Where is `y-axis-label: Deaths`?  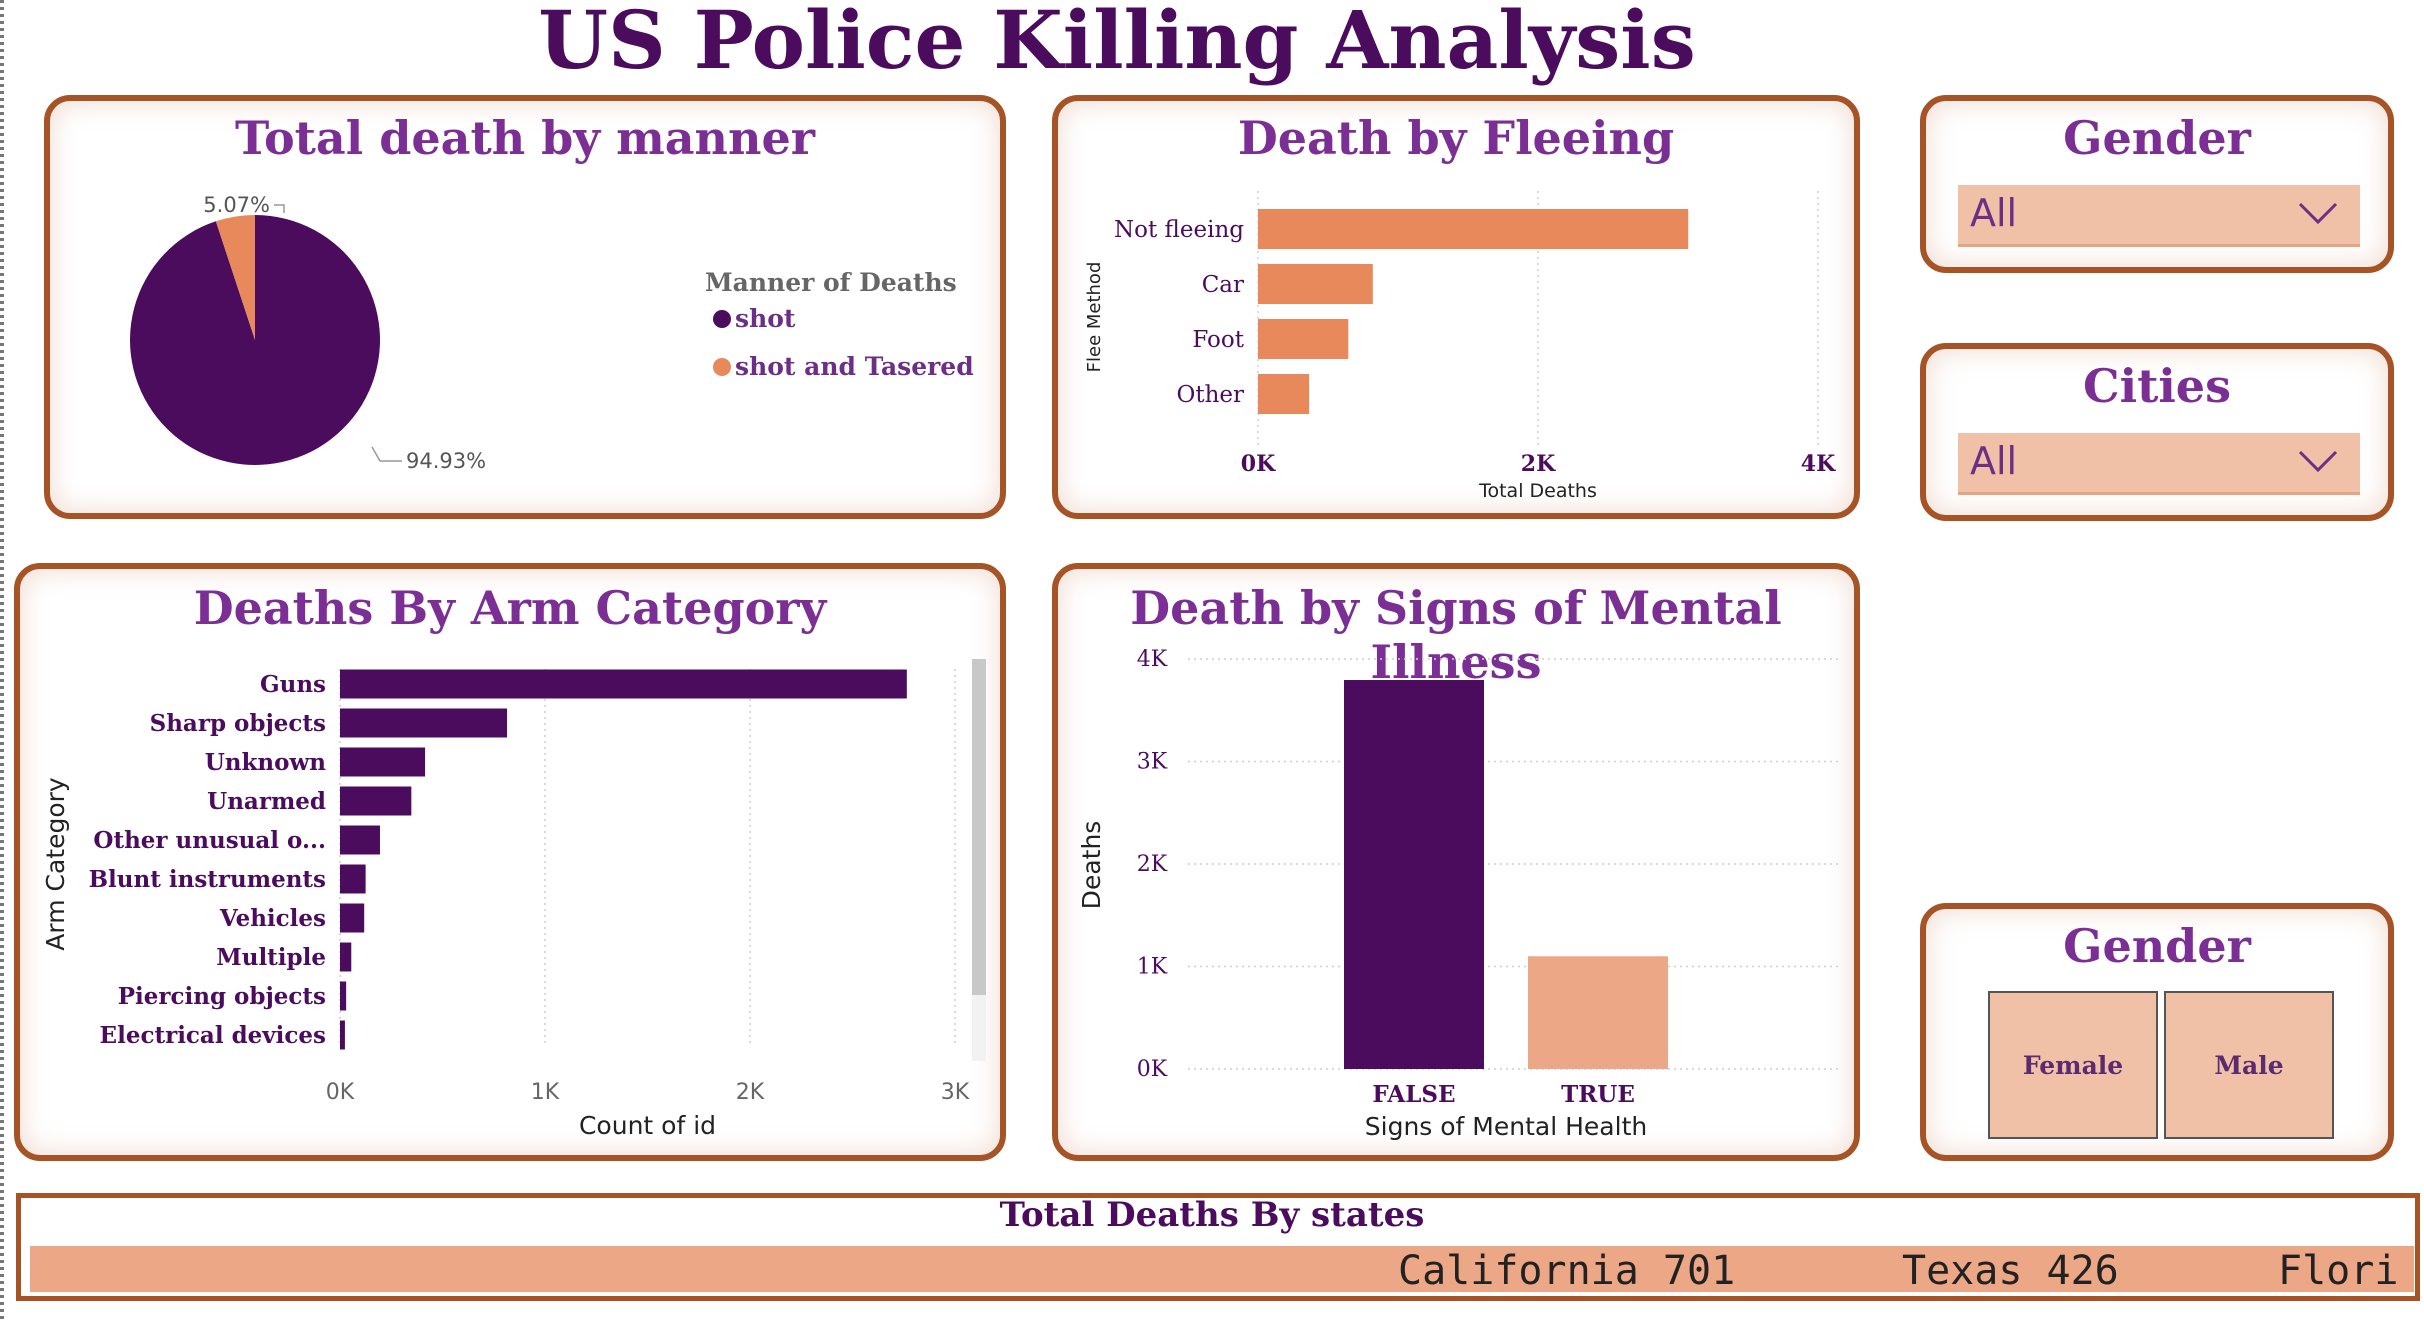
y-axis-label: Deaths is located at coordinates (1091, 865).